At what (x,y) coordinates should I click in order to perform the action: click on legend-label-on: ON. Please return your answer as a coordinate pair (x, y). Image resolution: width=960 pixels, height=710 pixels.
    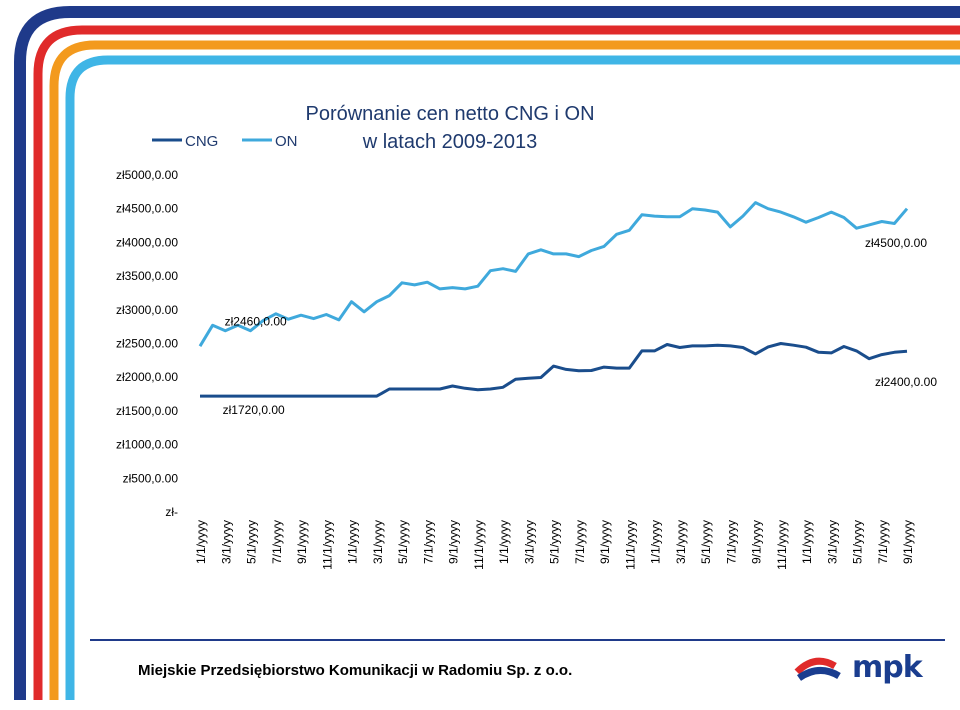
    Looking at the image, I should click on (286, 141).